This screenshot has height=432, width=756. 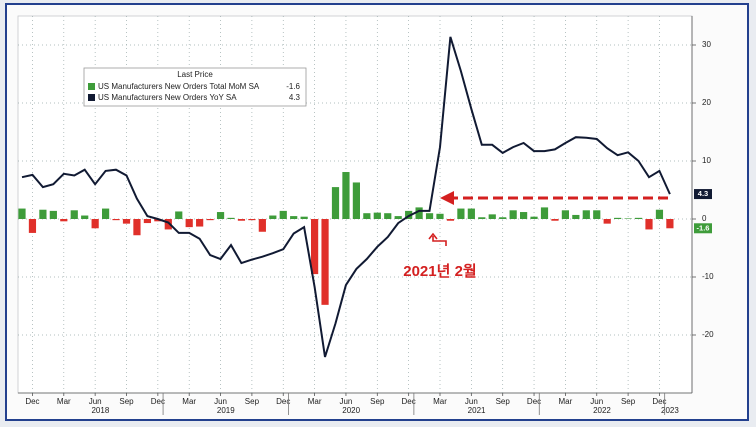 What do you see at coordinates (351, 410) in the screenshot?
I see `x-year-label: 2020` at bounding box center [351, 410].